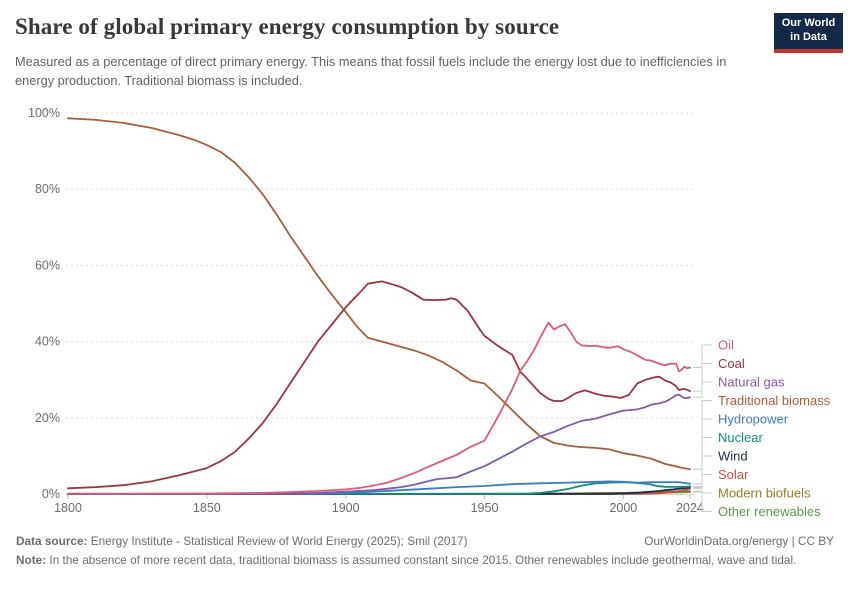 The image size is (850, 600). Describe the element at coordinates (47, 189) in the screenshot. I see `y-tick-label-80: 80%` at that location.